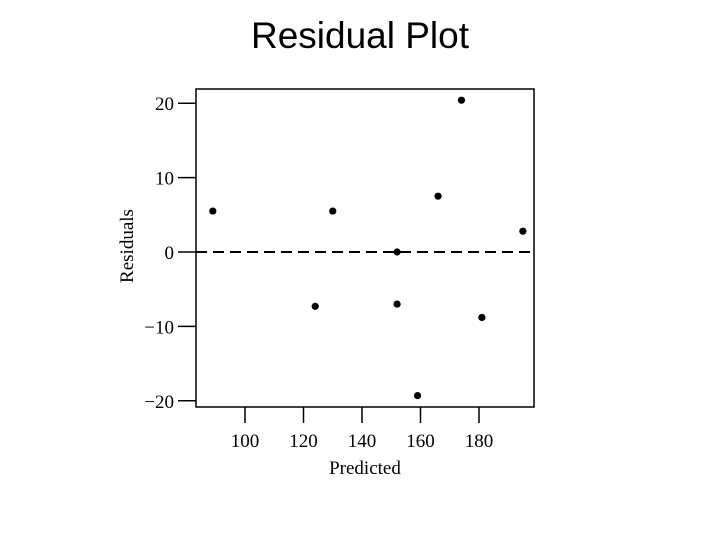 Image resolution: width=720 pixels, height=540 pixels. What do you see at coordinates (362, 441) in the screenshot?
I see `x-tick-label: 140` at bounding box center [362, 441].